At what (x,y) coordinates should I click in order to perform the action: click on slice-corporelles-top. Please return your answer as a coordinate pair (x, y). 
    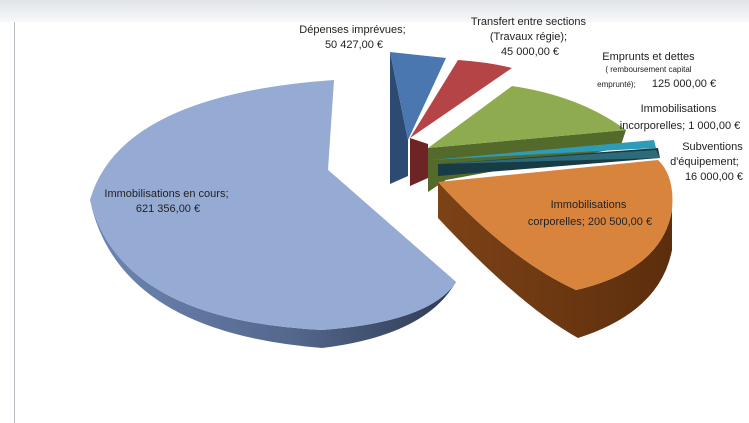
    Looking at the image, I should click on (555, 225).